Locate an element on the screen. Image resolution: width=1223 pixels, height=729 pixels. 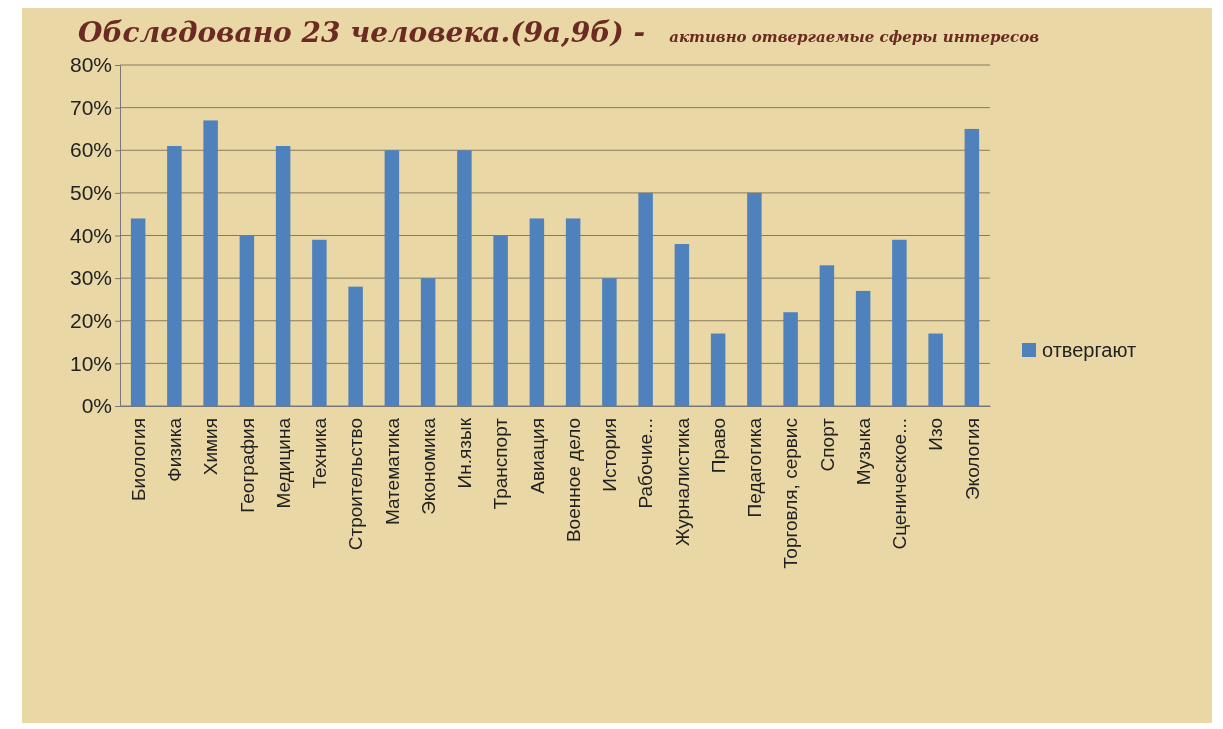
chart-subtitle: активно отвергаемые сферы интересов is located at coordinates (854, 37).